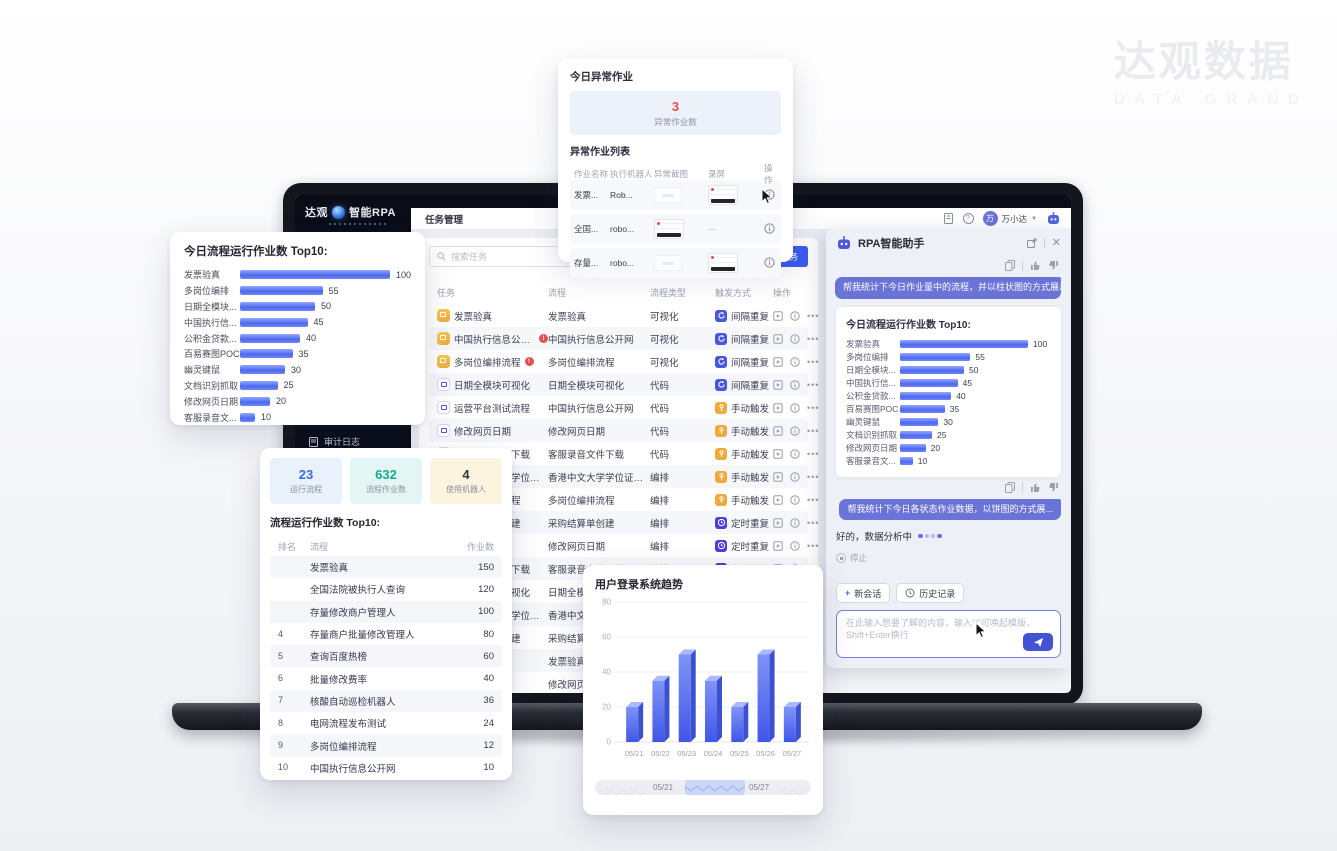 The image size is (1337, 851). Describe the element at coordinates (715, 787) in the screenshot. I see `zoom-window` at that location.